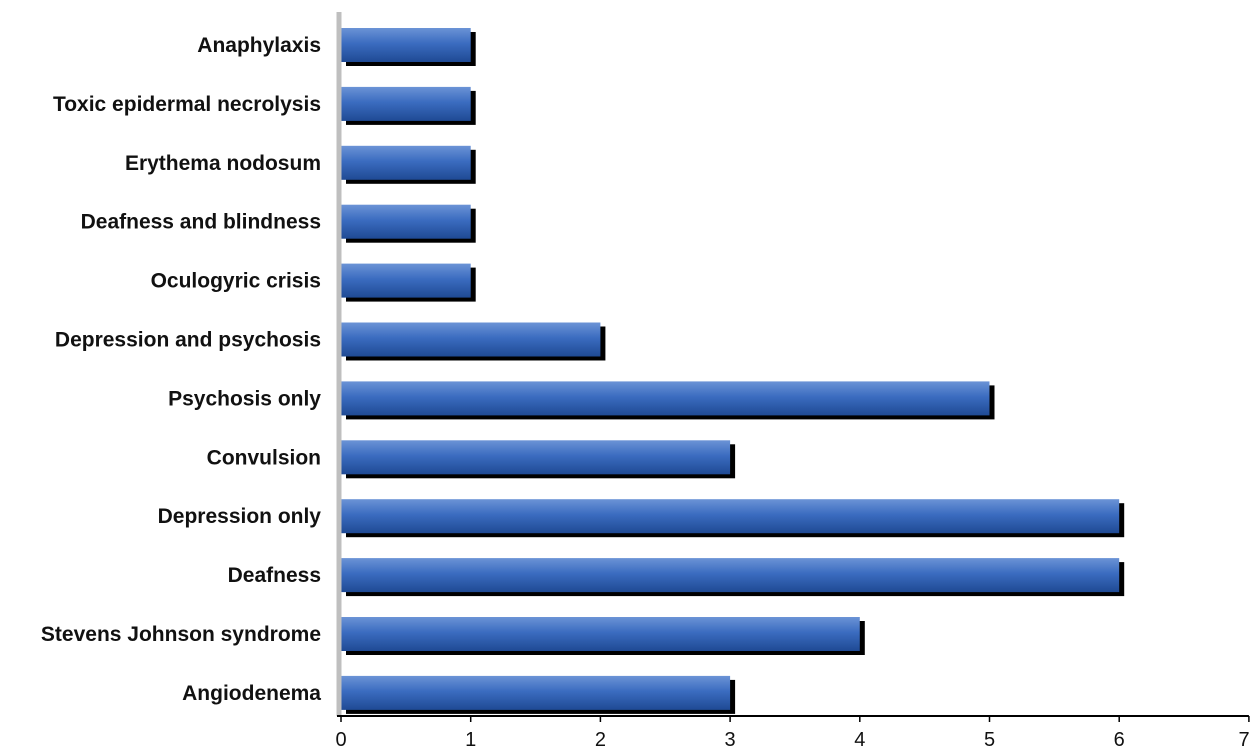 This screenshot has height=753, width=1254. What do you see at coordinates (187, 104) in the screenshot?
I see `category-label: Toxic epidermal necrolysis` at bounding box center [187, 104].